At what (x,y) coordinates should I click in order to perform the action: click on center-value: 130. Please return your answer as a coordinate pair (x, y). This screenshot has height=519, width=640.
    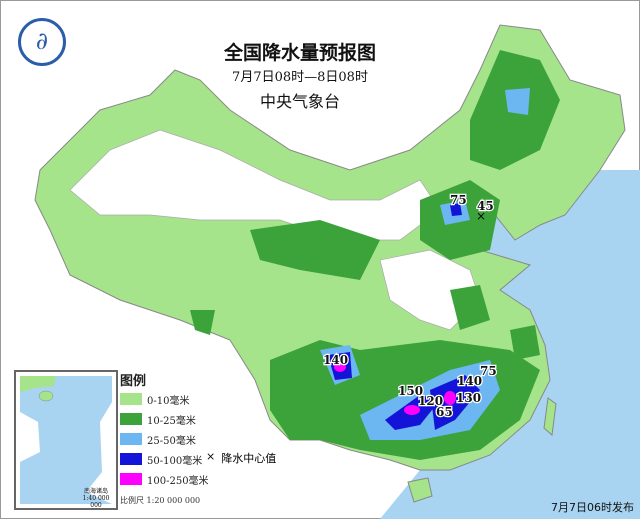
    Looking at the image, I should click on (468, 398).